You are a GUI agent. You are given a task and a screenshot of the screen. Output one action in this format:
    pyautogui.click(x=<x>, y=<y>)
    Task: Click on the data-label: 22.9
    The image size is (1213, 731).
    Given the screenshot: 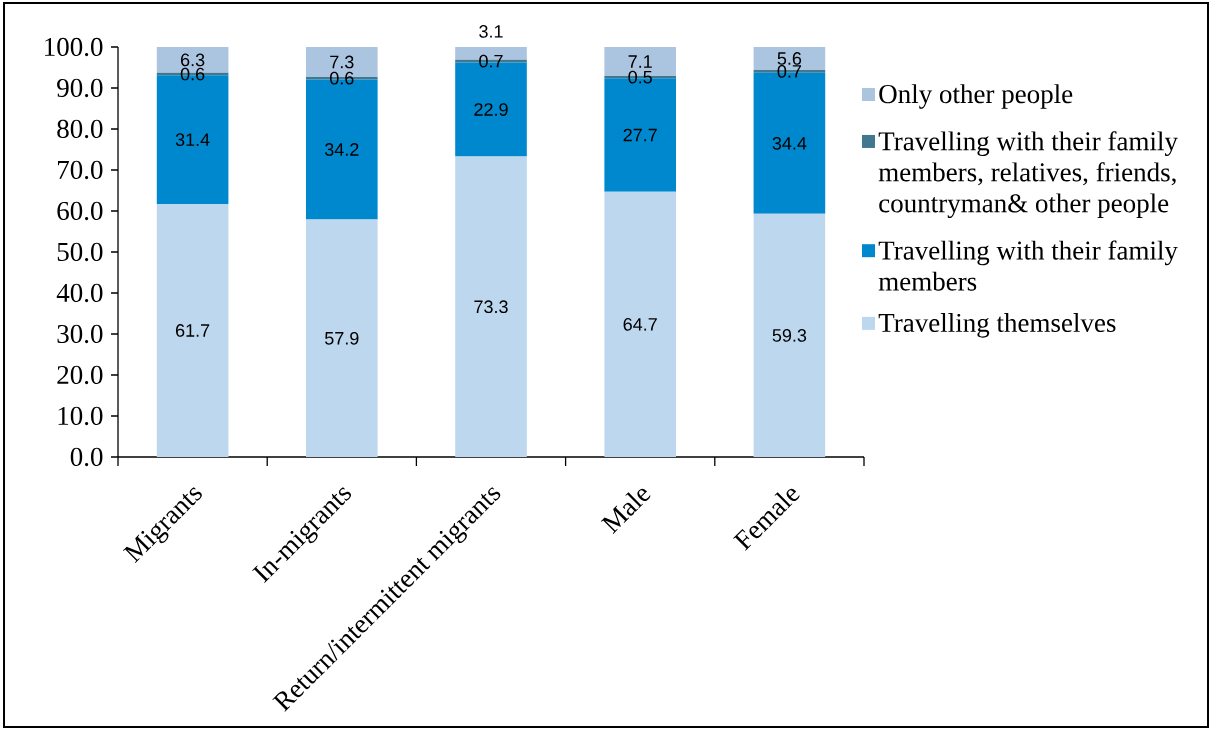 What is the action you would take?
    pyautogui.click(x=491, y=109)
    